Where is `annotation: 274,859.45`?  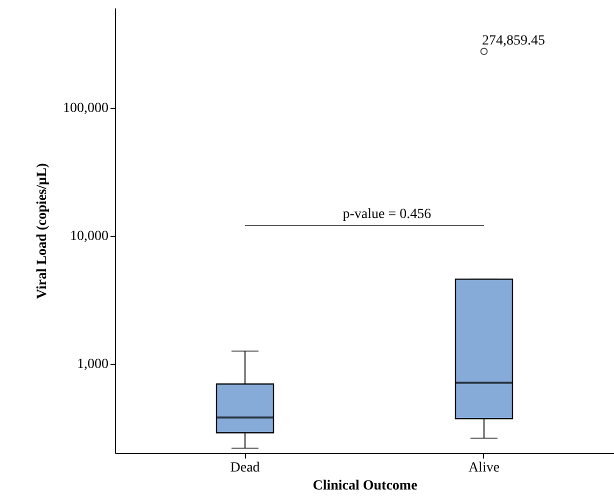
annotation: 274,859.45 is located at coordinates (513, 40).